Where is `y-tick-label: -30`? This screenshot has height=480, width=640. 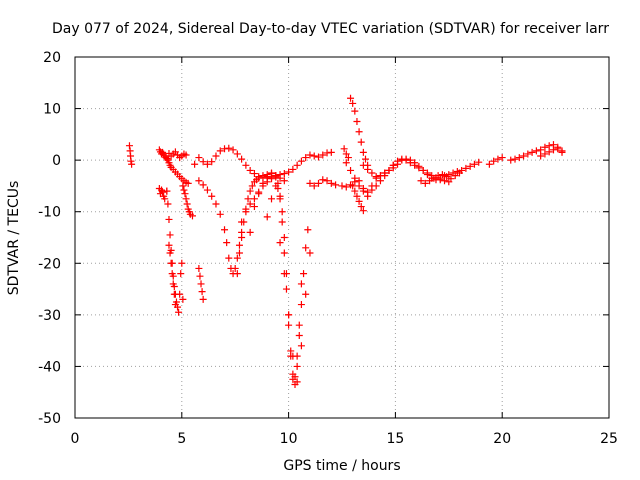
y-tick-label: -30 is located at coordinates (49, 316).